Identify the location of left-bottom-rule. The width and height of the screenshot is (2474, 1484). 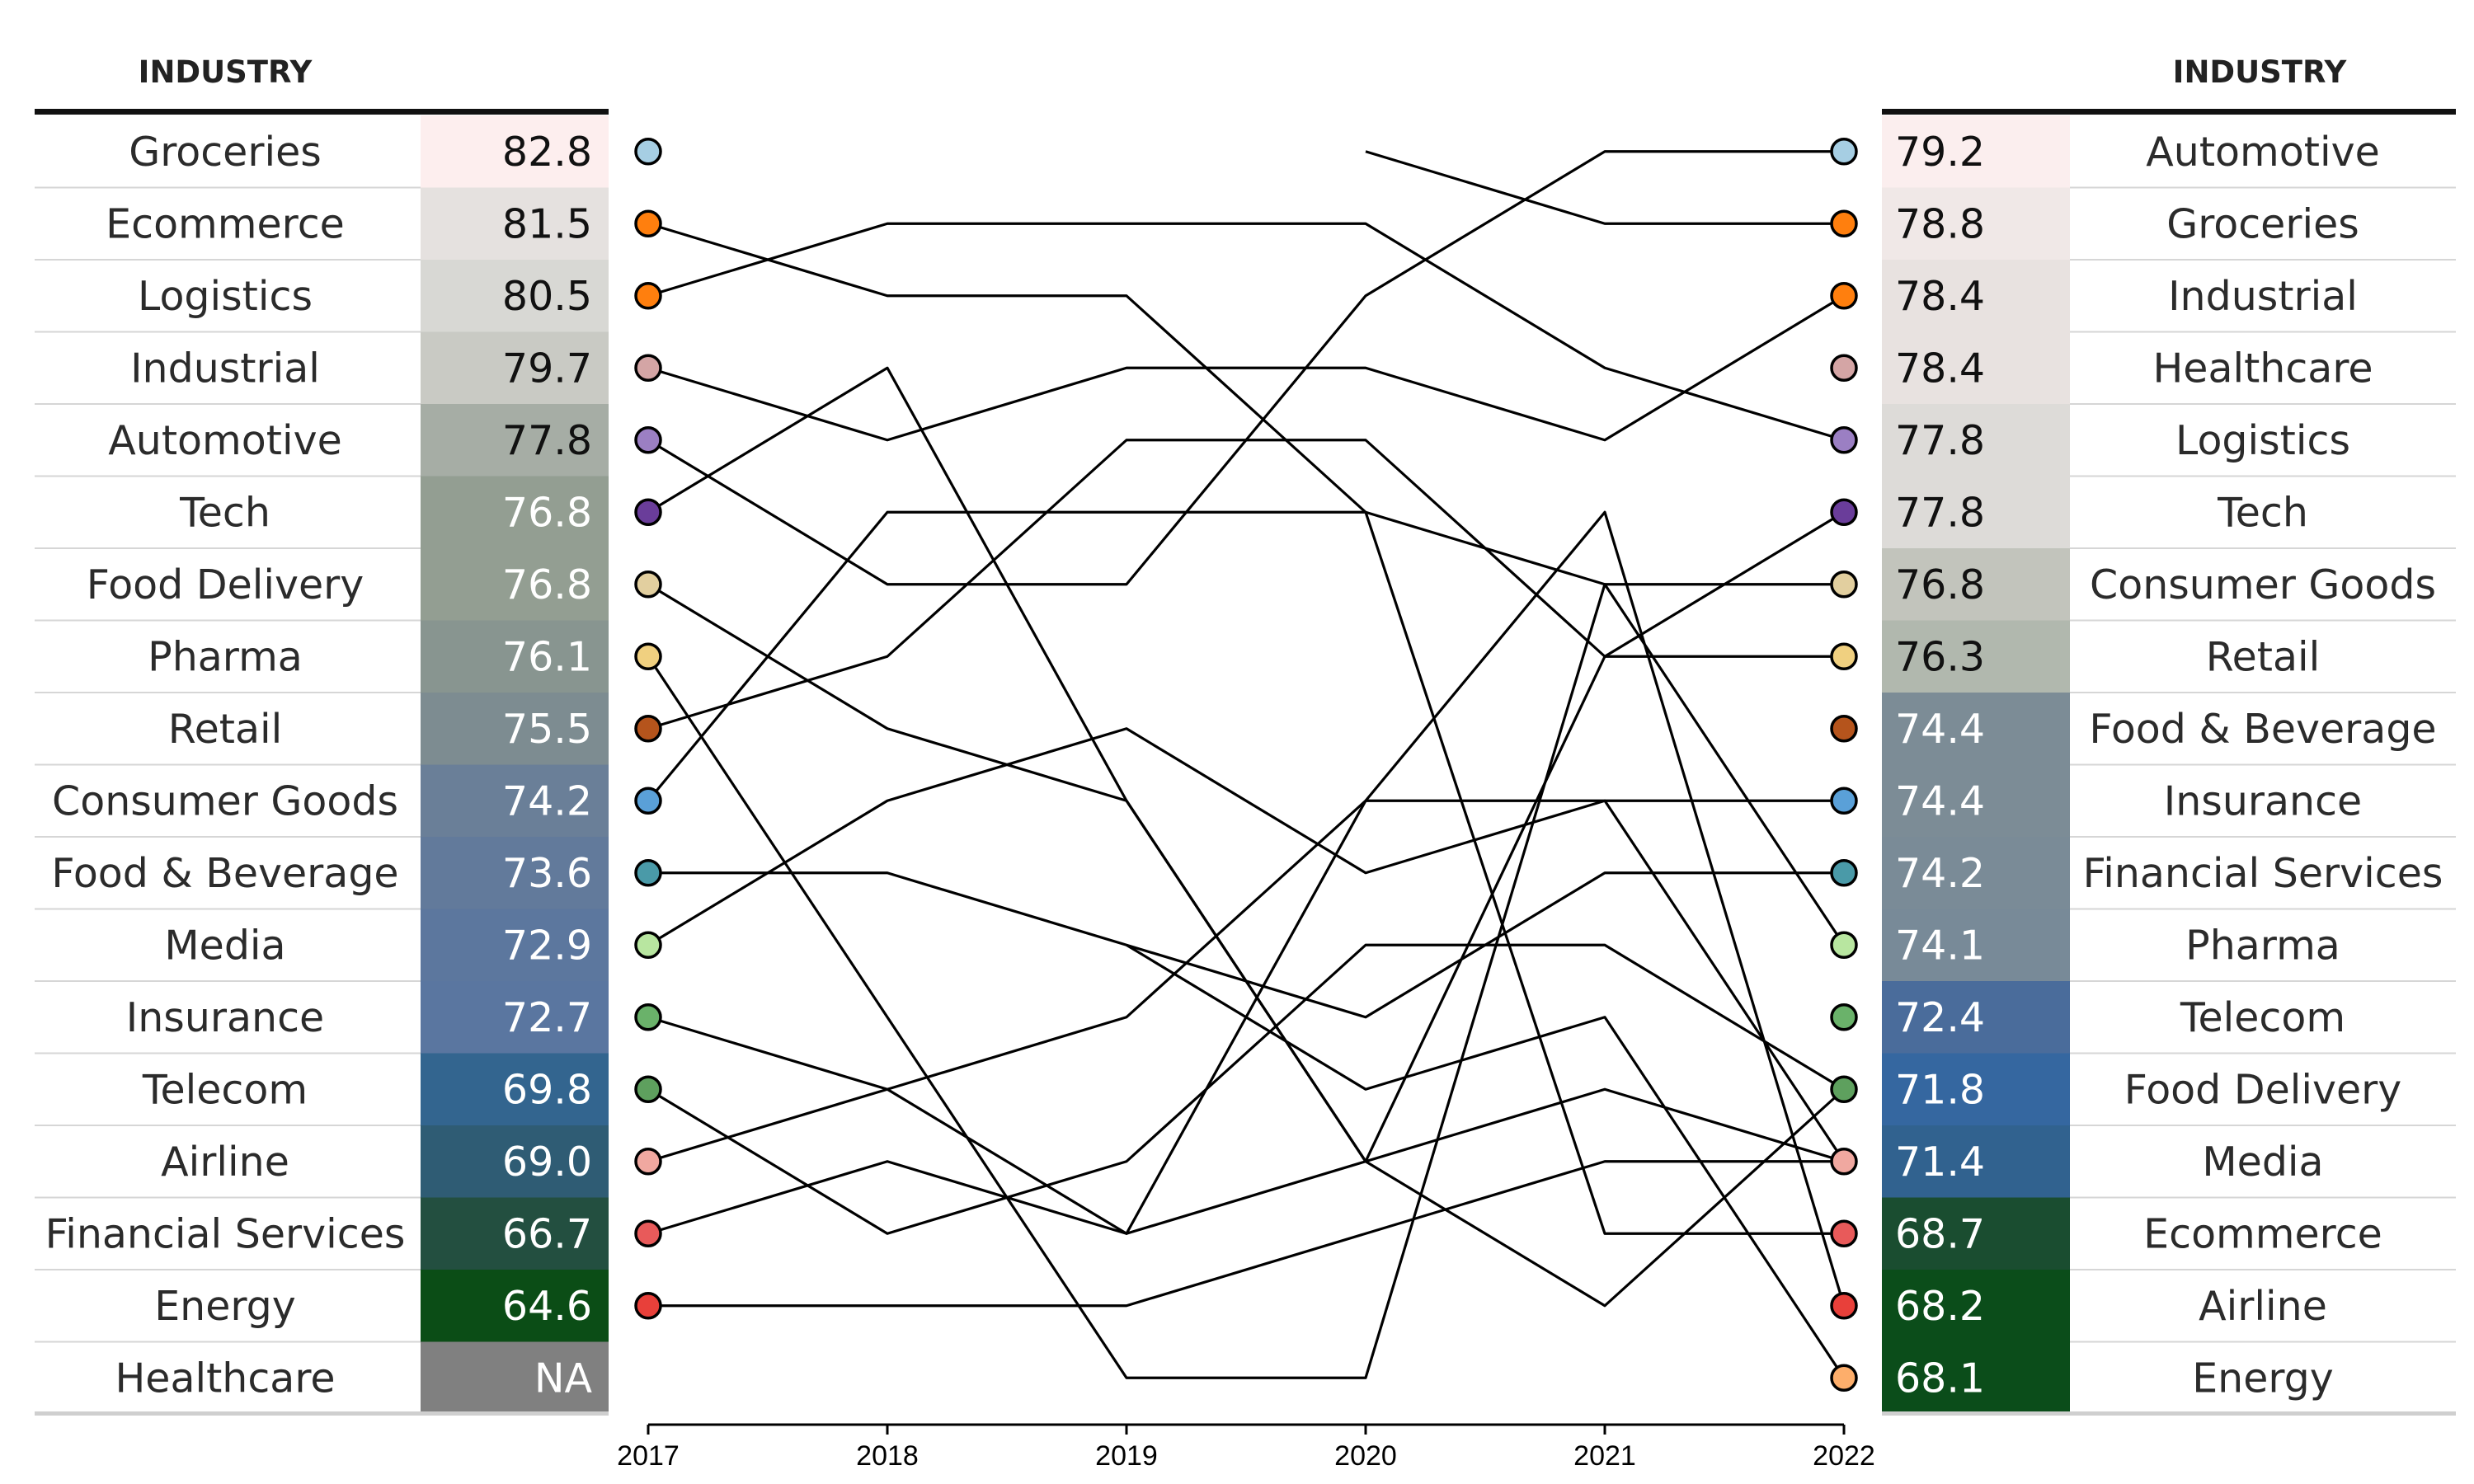
(322, 1413).